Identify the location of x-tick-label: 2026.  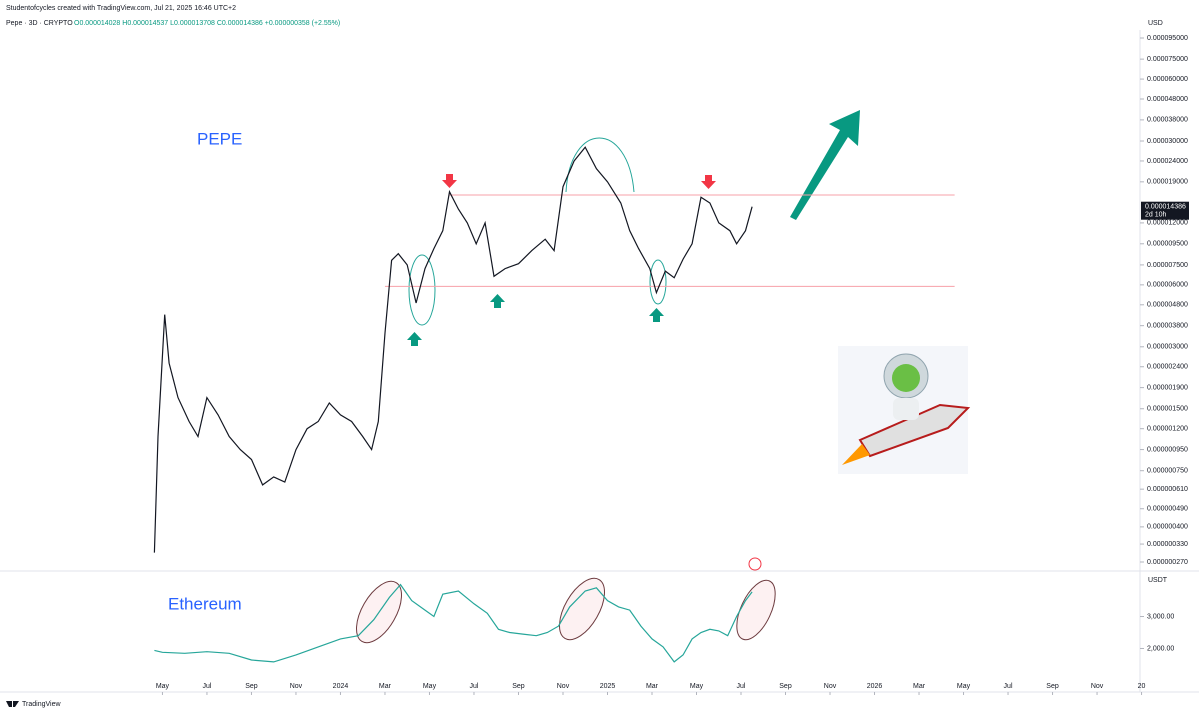
(875, 686).